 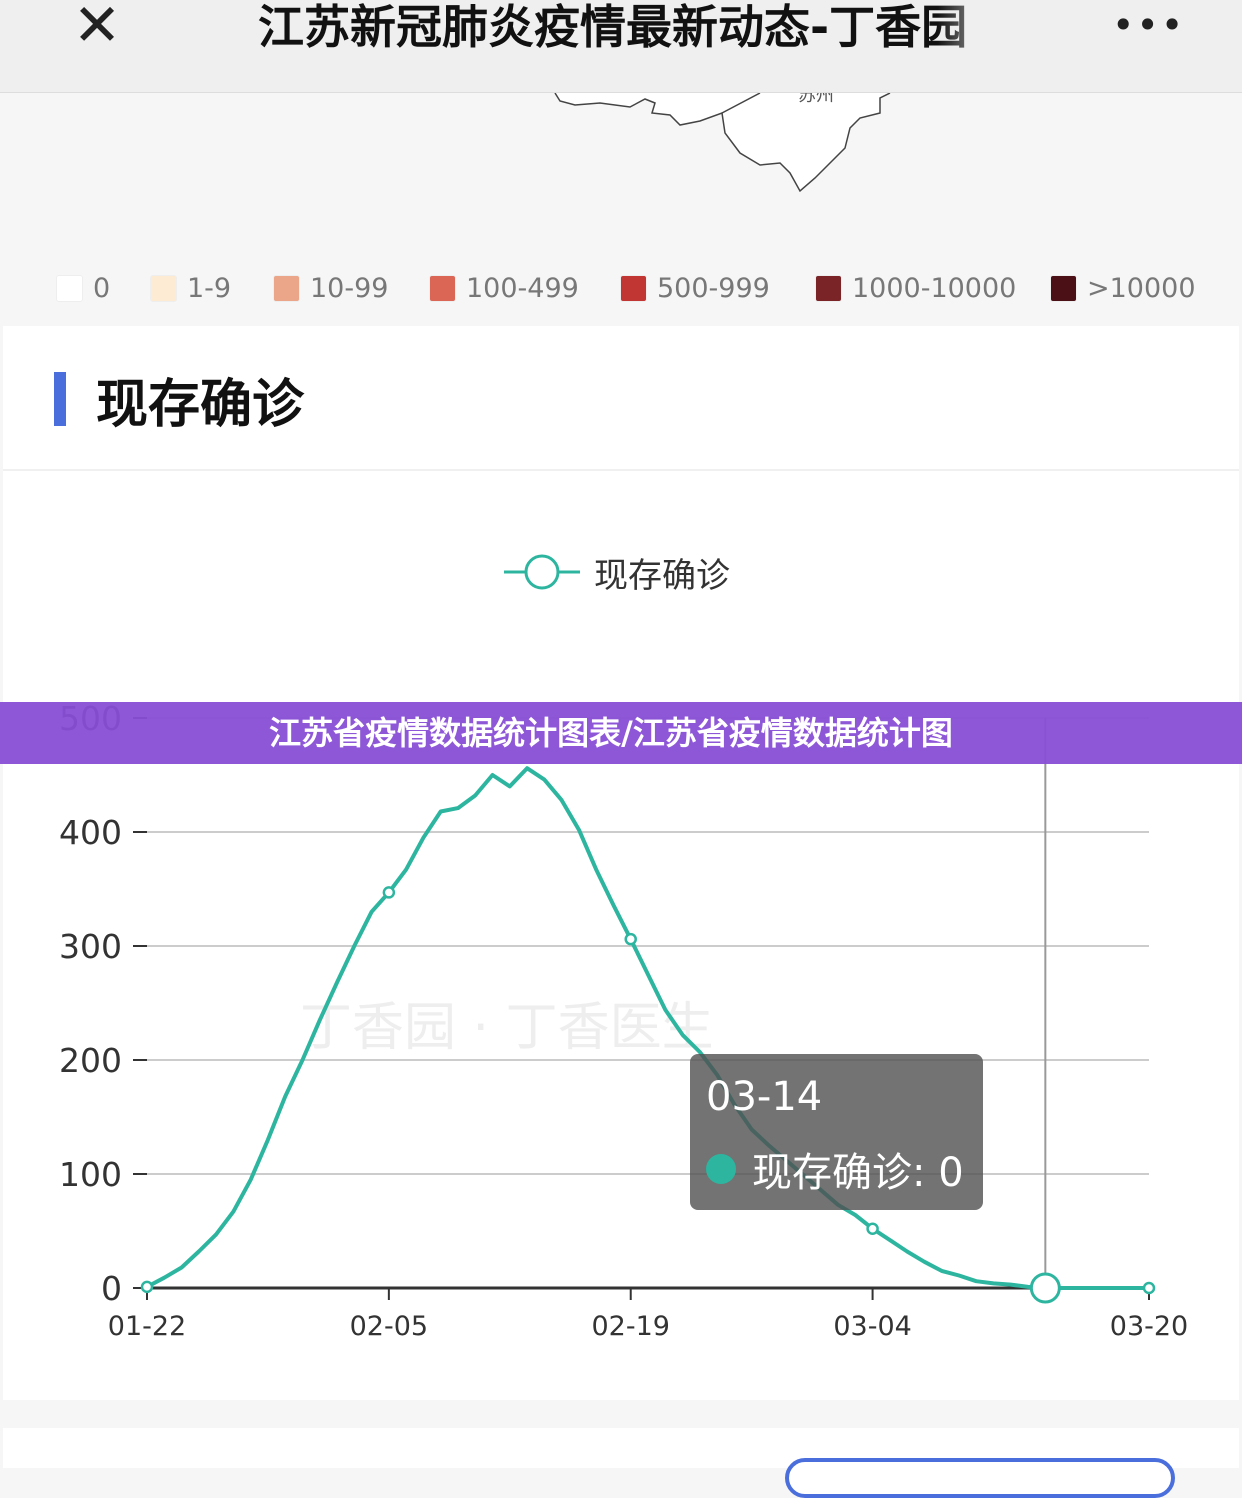 I want to click on legend-label: >10000, so click(x=1141, y=288).